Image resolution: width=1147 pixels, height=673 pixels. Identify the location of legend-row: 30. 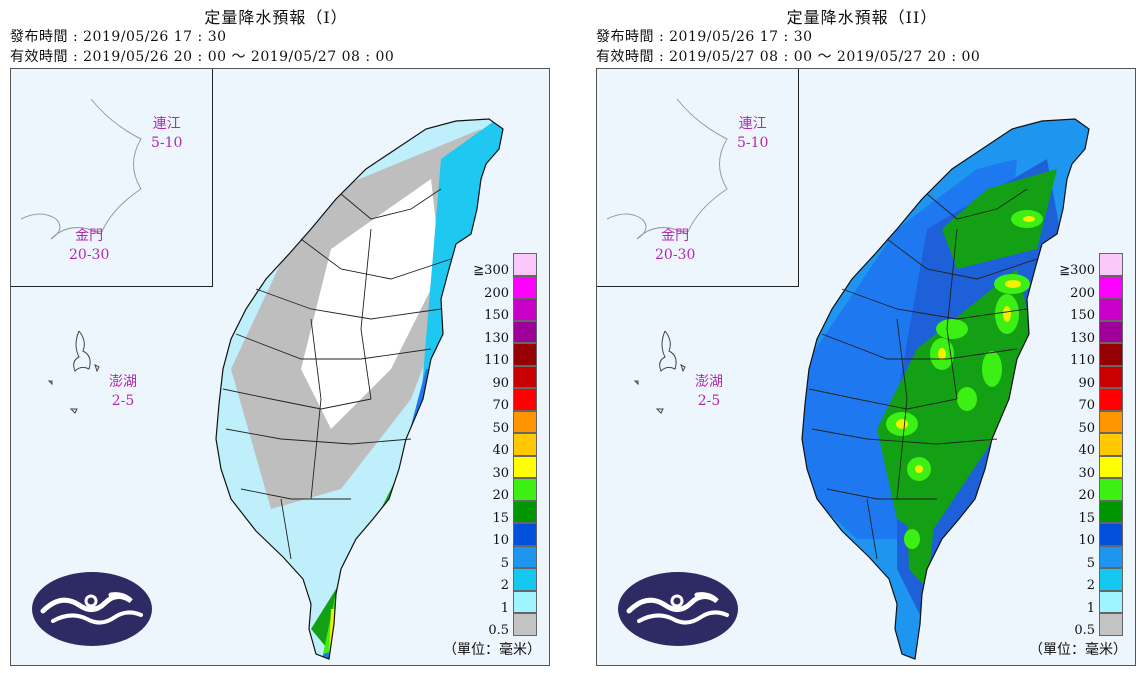
(498, 468).